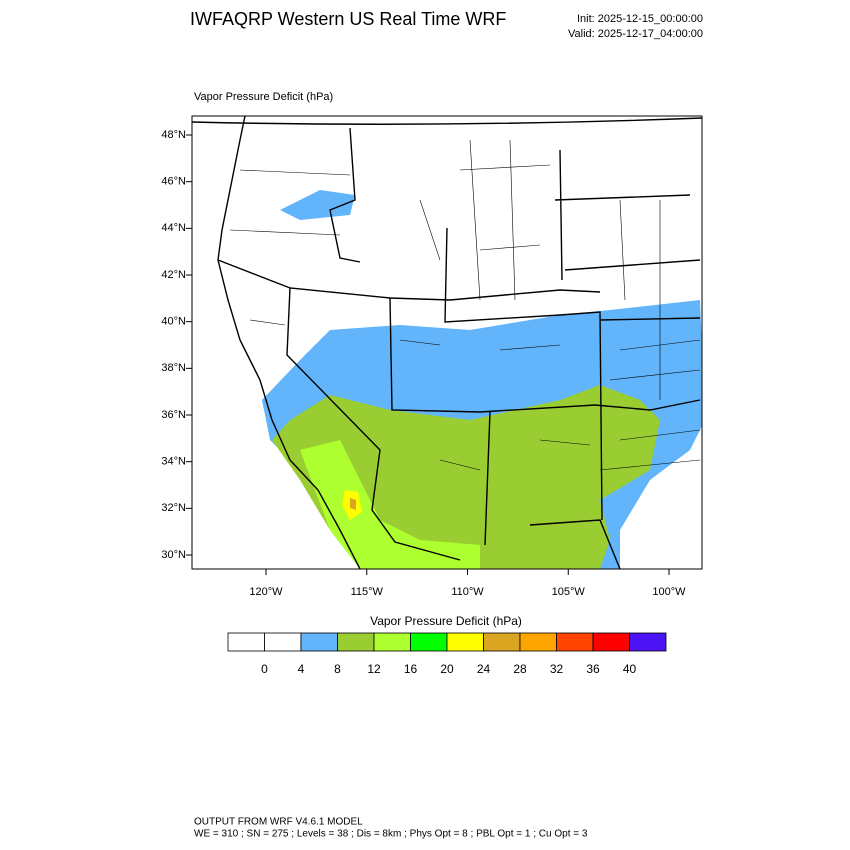 Image resolution: width=850 pixels, height=850 pixels. Describe the element at coordinates (593, 669) in the screenshot. I see `colorbar-tick-label: 36` at that location.